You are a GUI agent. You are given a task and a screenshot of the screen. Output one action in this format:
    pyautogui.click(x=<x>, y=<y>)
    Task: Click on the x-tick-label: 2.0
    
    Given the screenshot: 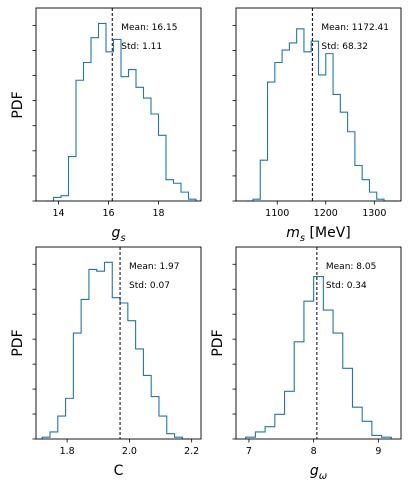 What is the action you would take?
    pyautogui.click(x=129, y=451)
    